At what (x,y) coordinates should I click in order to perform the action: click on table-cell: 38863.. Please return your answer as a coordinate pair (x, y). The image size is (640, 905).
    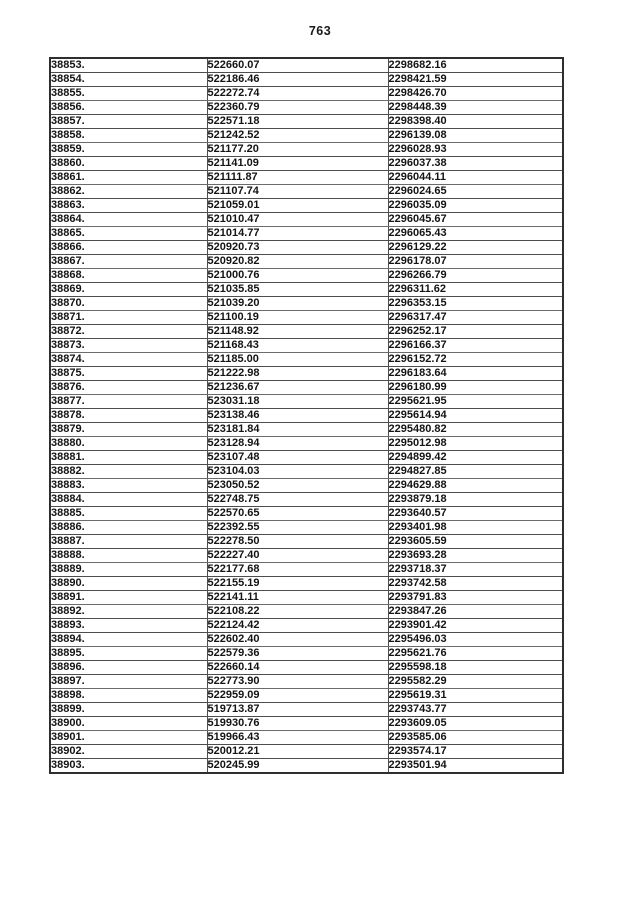
    Looking at the image, I should click on (128, 205).